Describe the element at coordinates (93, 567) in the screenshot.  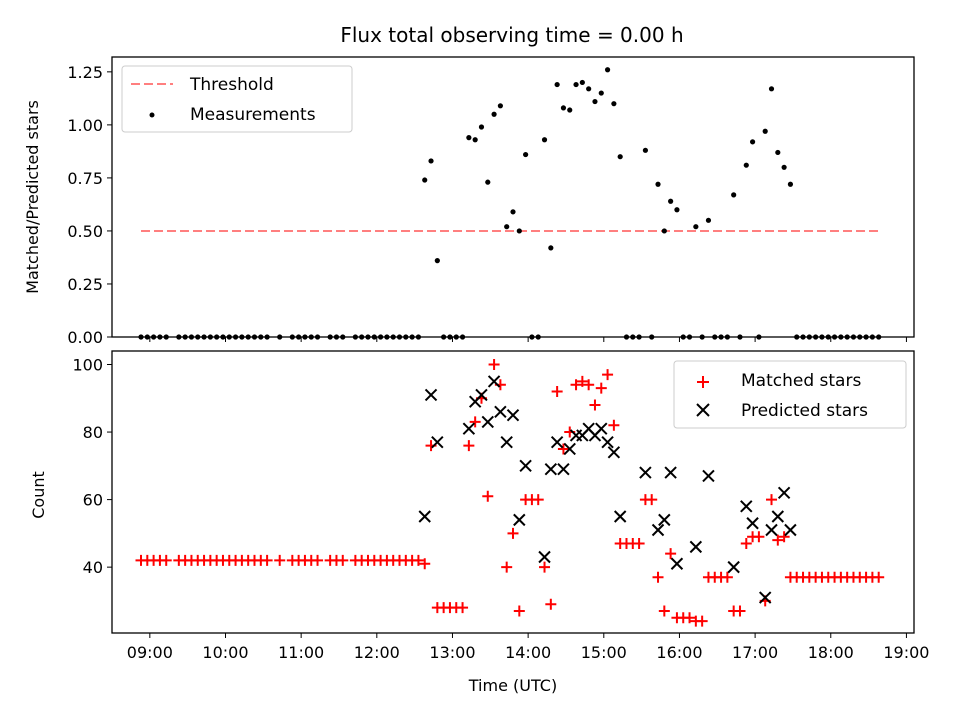
I see `bottom-y-tick-label: 40` at that location.